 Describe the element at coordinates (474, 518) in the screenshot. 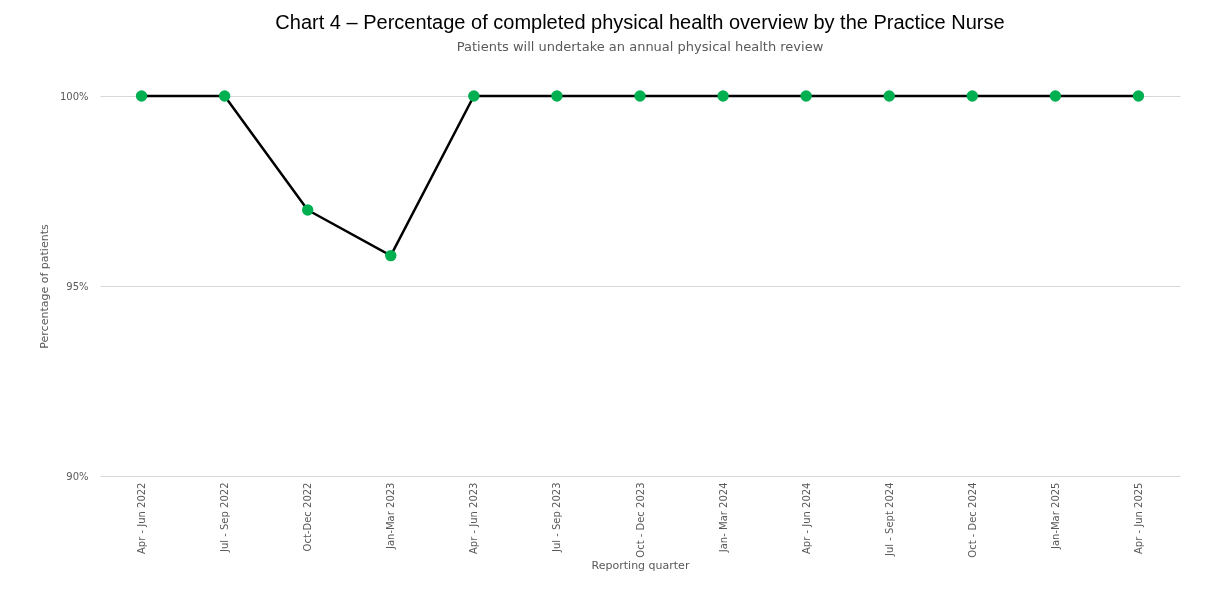

I see `x-tick-label: Apr - Jun 2023` at that location.